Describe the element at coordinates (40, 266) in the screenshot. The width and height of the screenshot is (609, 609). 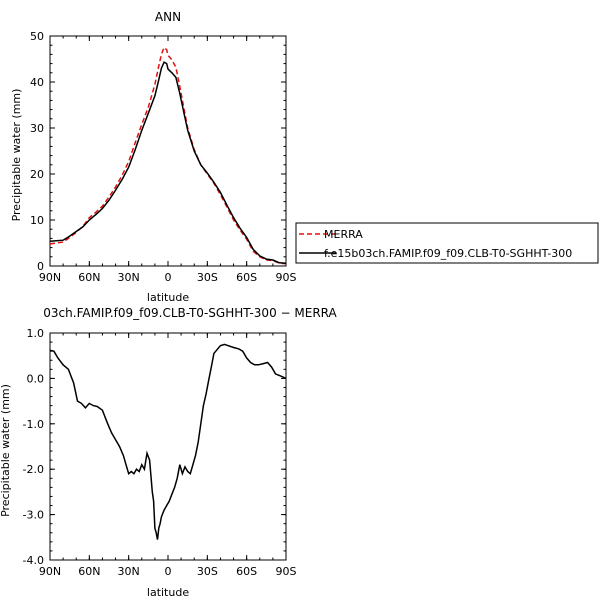
I see `y-tick-label: 0` at that location.